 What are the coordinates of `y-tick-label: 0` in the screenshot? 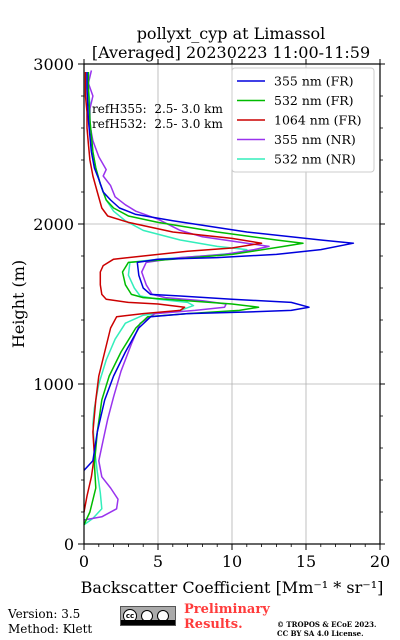 It's located at (69, 544).